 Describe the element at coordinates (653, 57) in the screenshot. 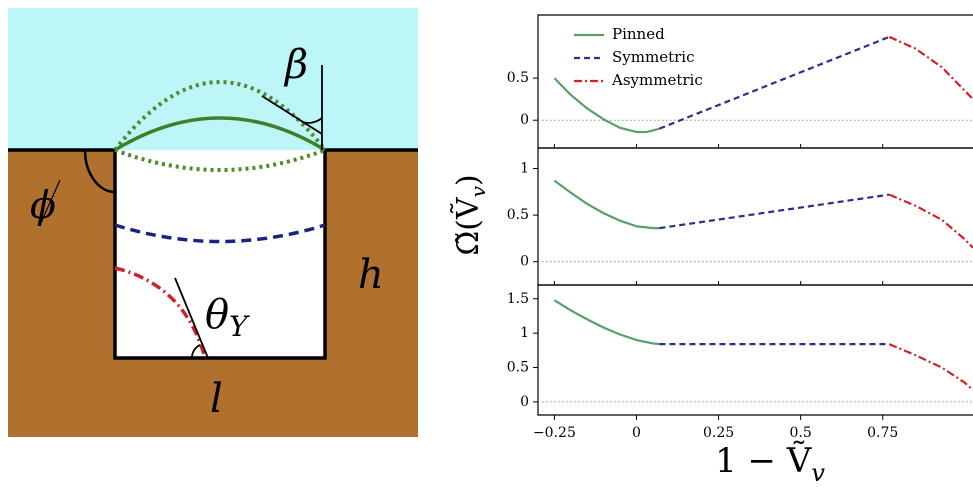

I see `legend-label: Symmetric` at that location.